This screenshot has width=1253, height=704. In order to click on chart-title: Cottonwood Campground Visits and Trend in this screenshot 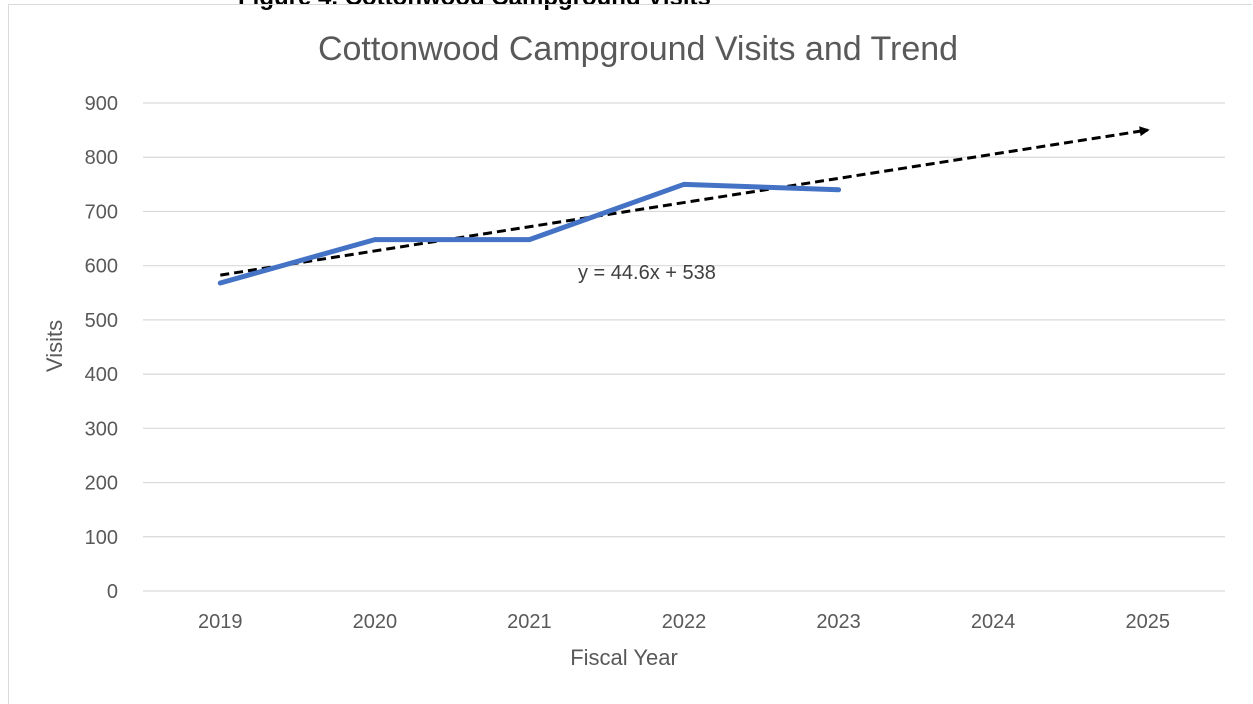, I will do `click(638, 49)`.